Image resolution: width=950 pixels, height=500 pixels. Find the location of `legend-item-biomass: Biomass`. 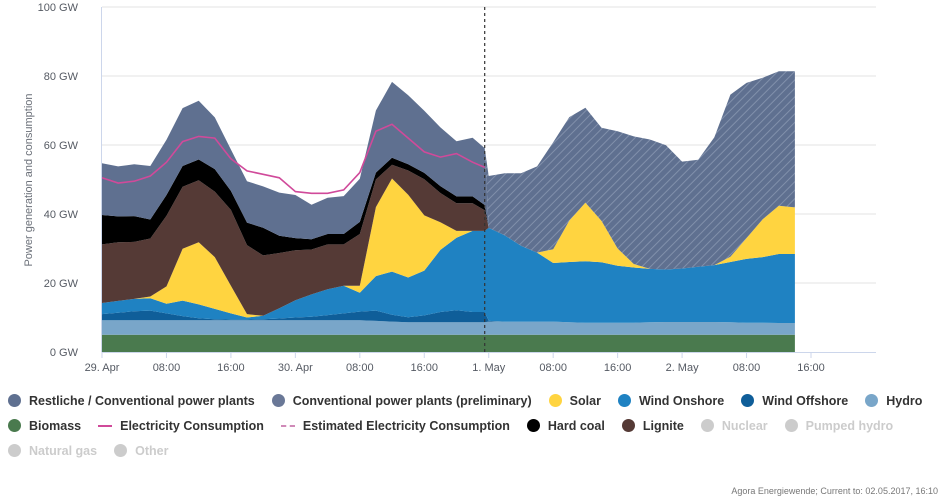

legend-item-biomass: Biomass is located at coordinates (44, 426).